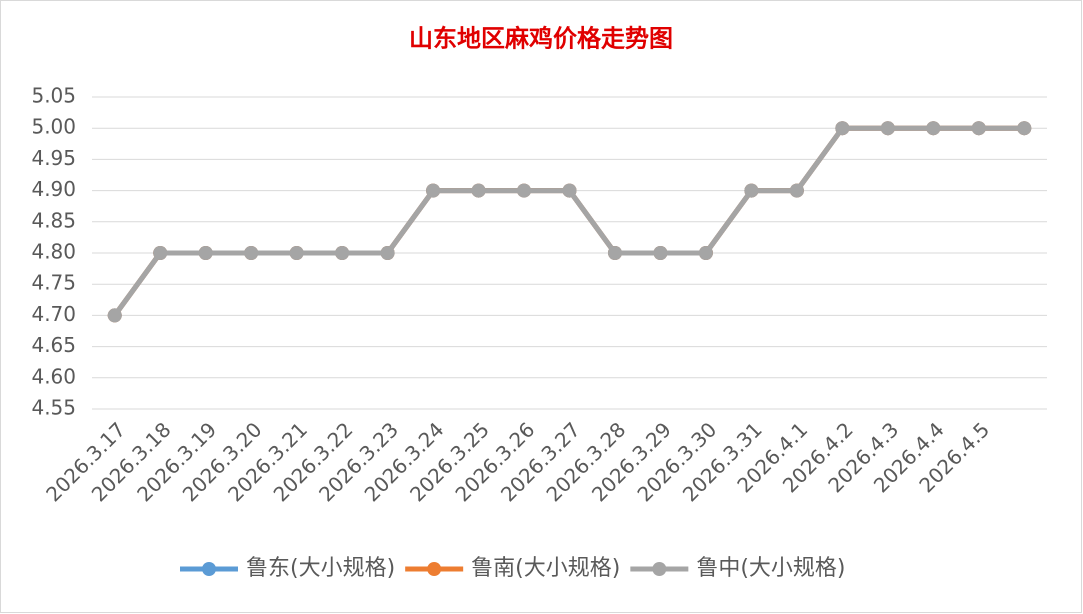 The image size is (1083, 614). What do you see at coordinates (53, 345) in the screenshot?
I see `y-tick-label: 4.65` at bounding box center [53, 345].